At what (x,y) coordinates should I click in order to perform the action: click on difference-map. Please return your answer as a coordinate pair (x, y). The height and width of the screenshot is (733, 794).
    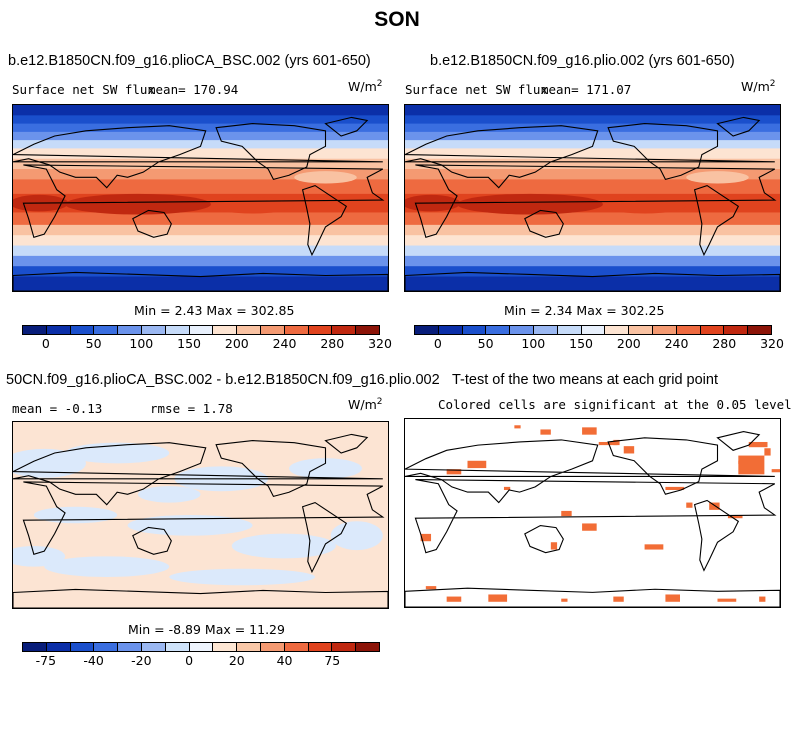
    Looking at the image, I should click on (200, 515).